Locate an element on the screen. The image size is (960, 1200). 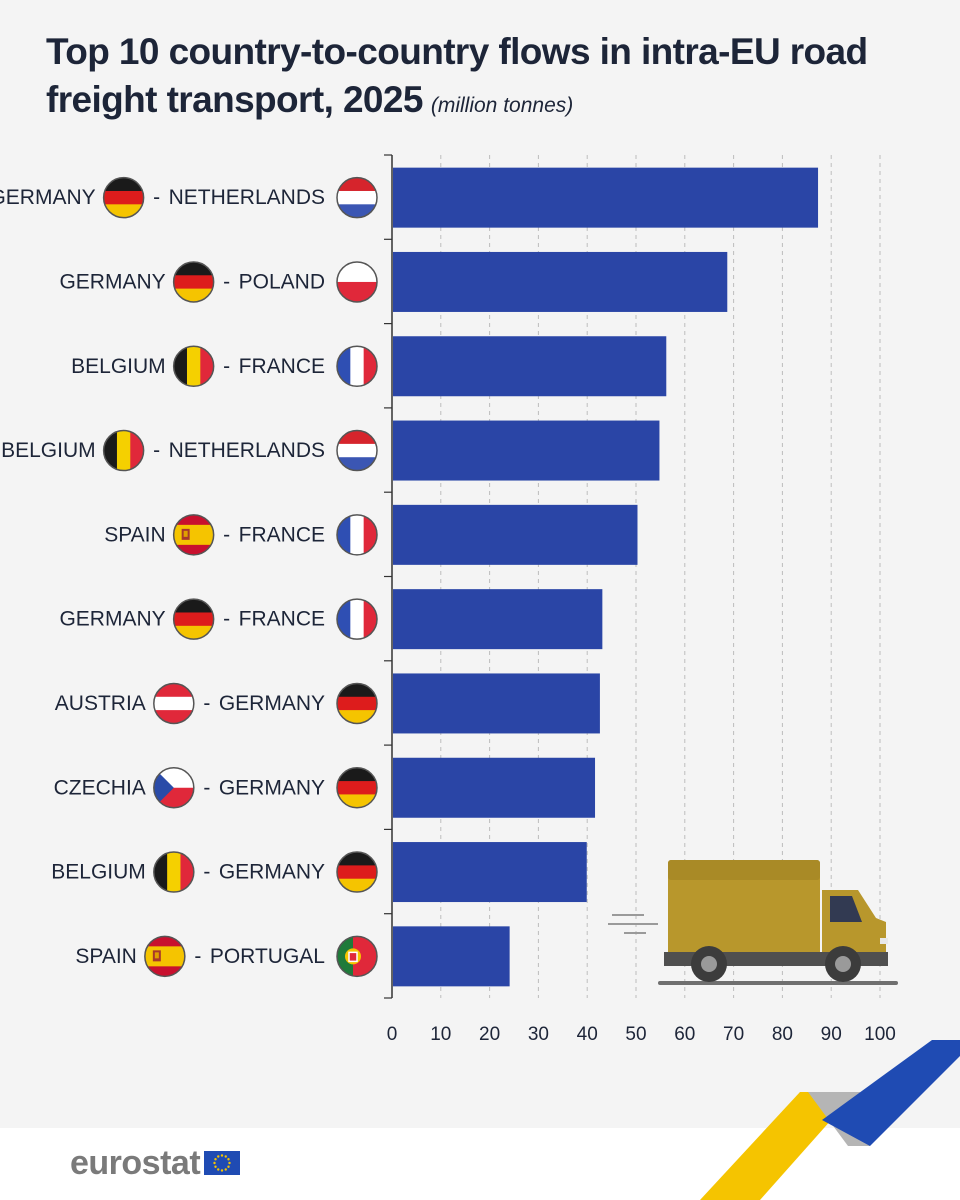
chart-title-line-2: freight transport, 2025 is located at coordinates (234, 99).